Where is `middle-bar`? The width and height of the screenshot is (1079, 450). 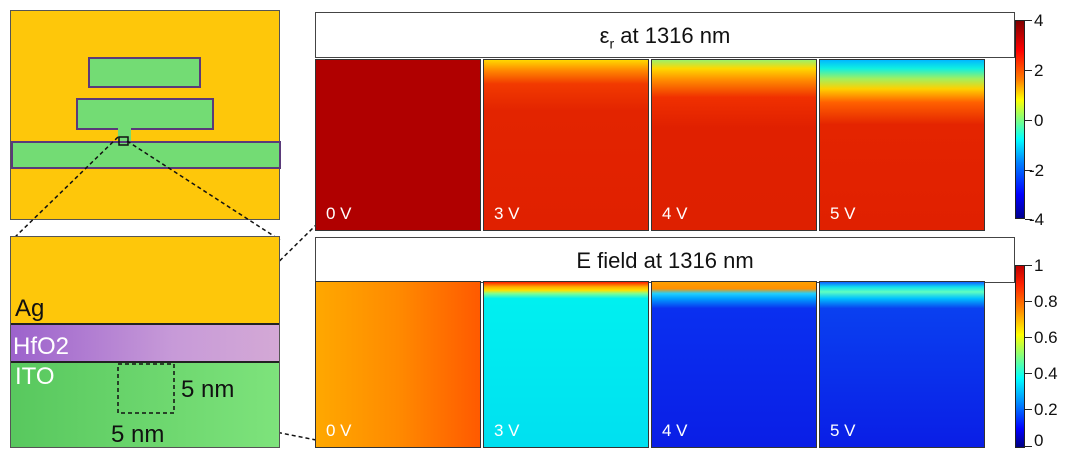
middle-bar is located at coordinates (145, 114).